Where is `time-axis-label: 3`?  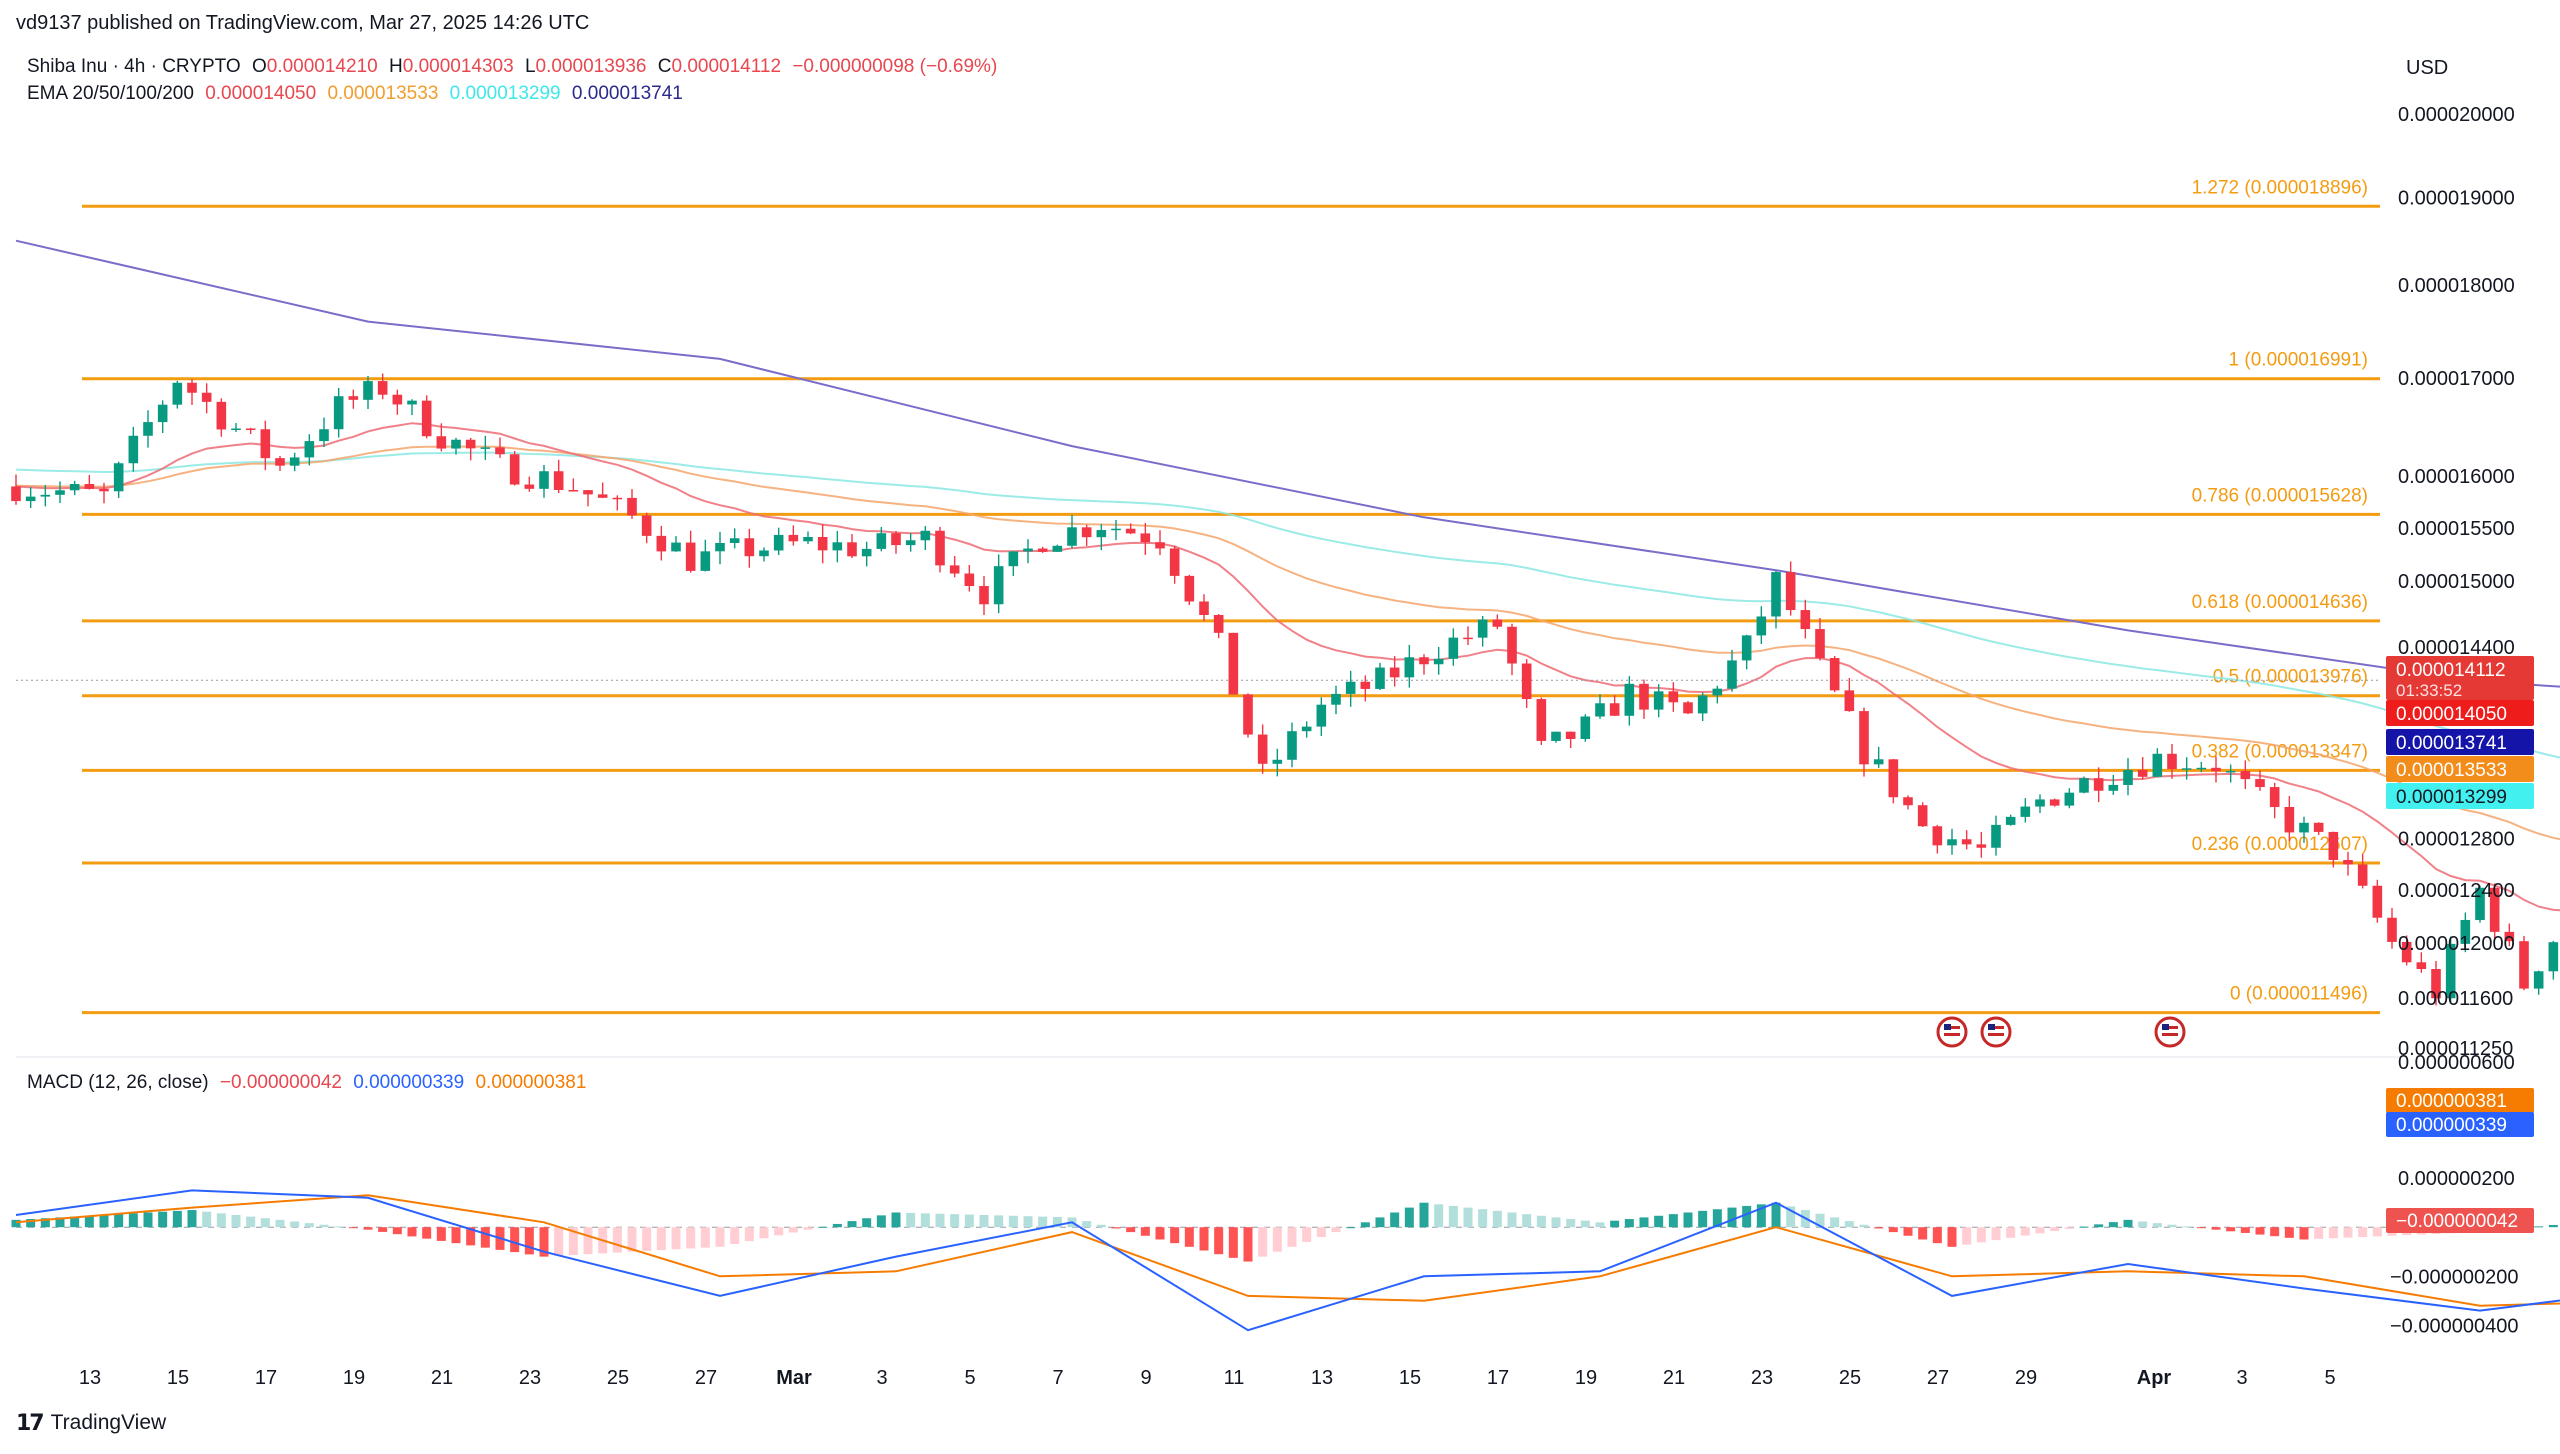 time-axis-label: 3 is located at coordinates (2241, 1378).